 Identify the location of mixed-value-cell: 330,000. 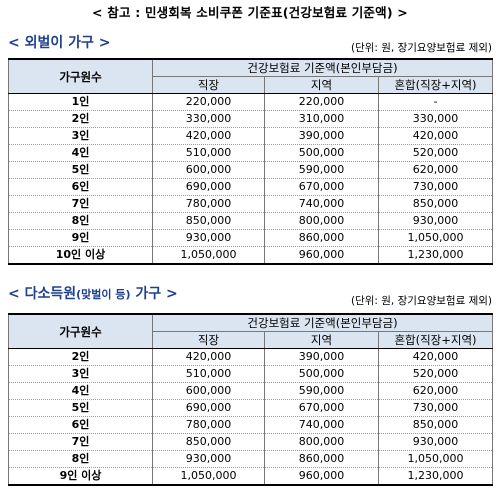
(435, 119).